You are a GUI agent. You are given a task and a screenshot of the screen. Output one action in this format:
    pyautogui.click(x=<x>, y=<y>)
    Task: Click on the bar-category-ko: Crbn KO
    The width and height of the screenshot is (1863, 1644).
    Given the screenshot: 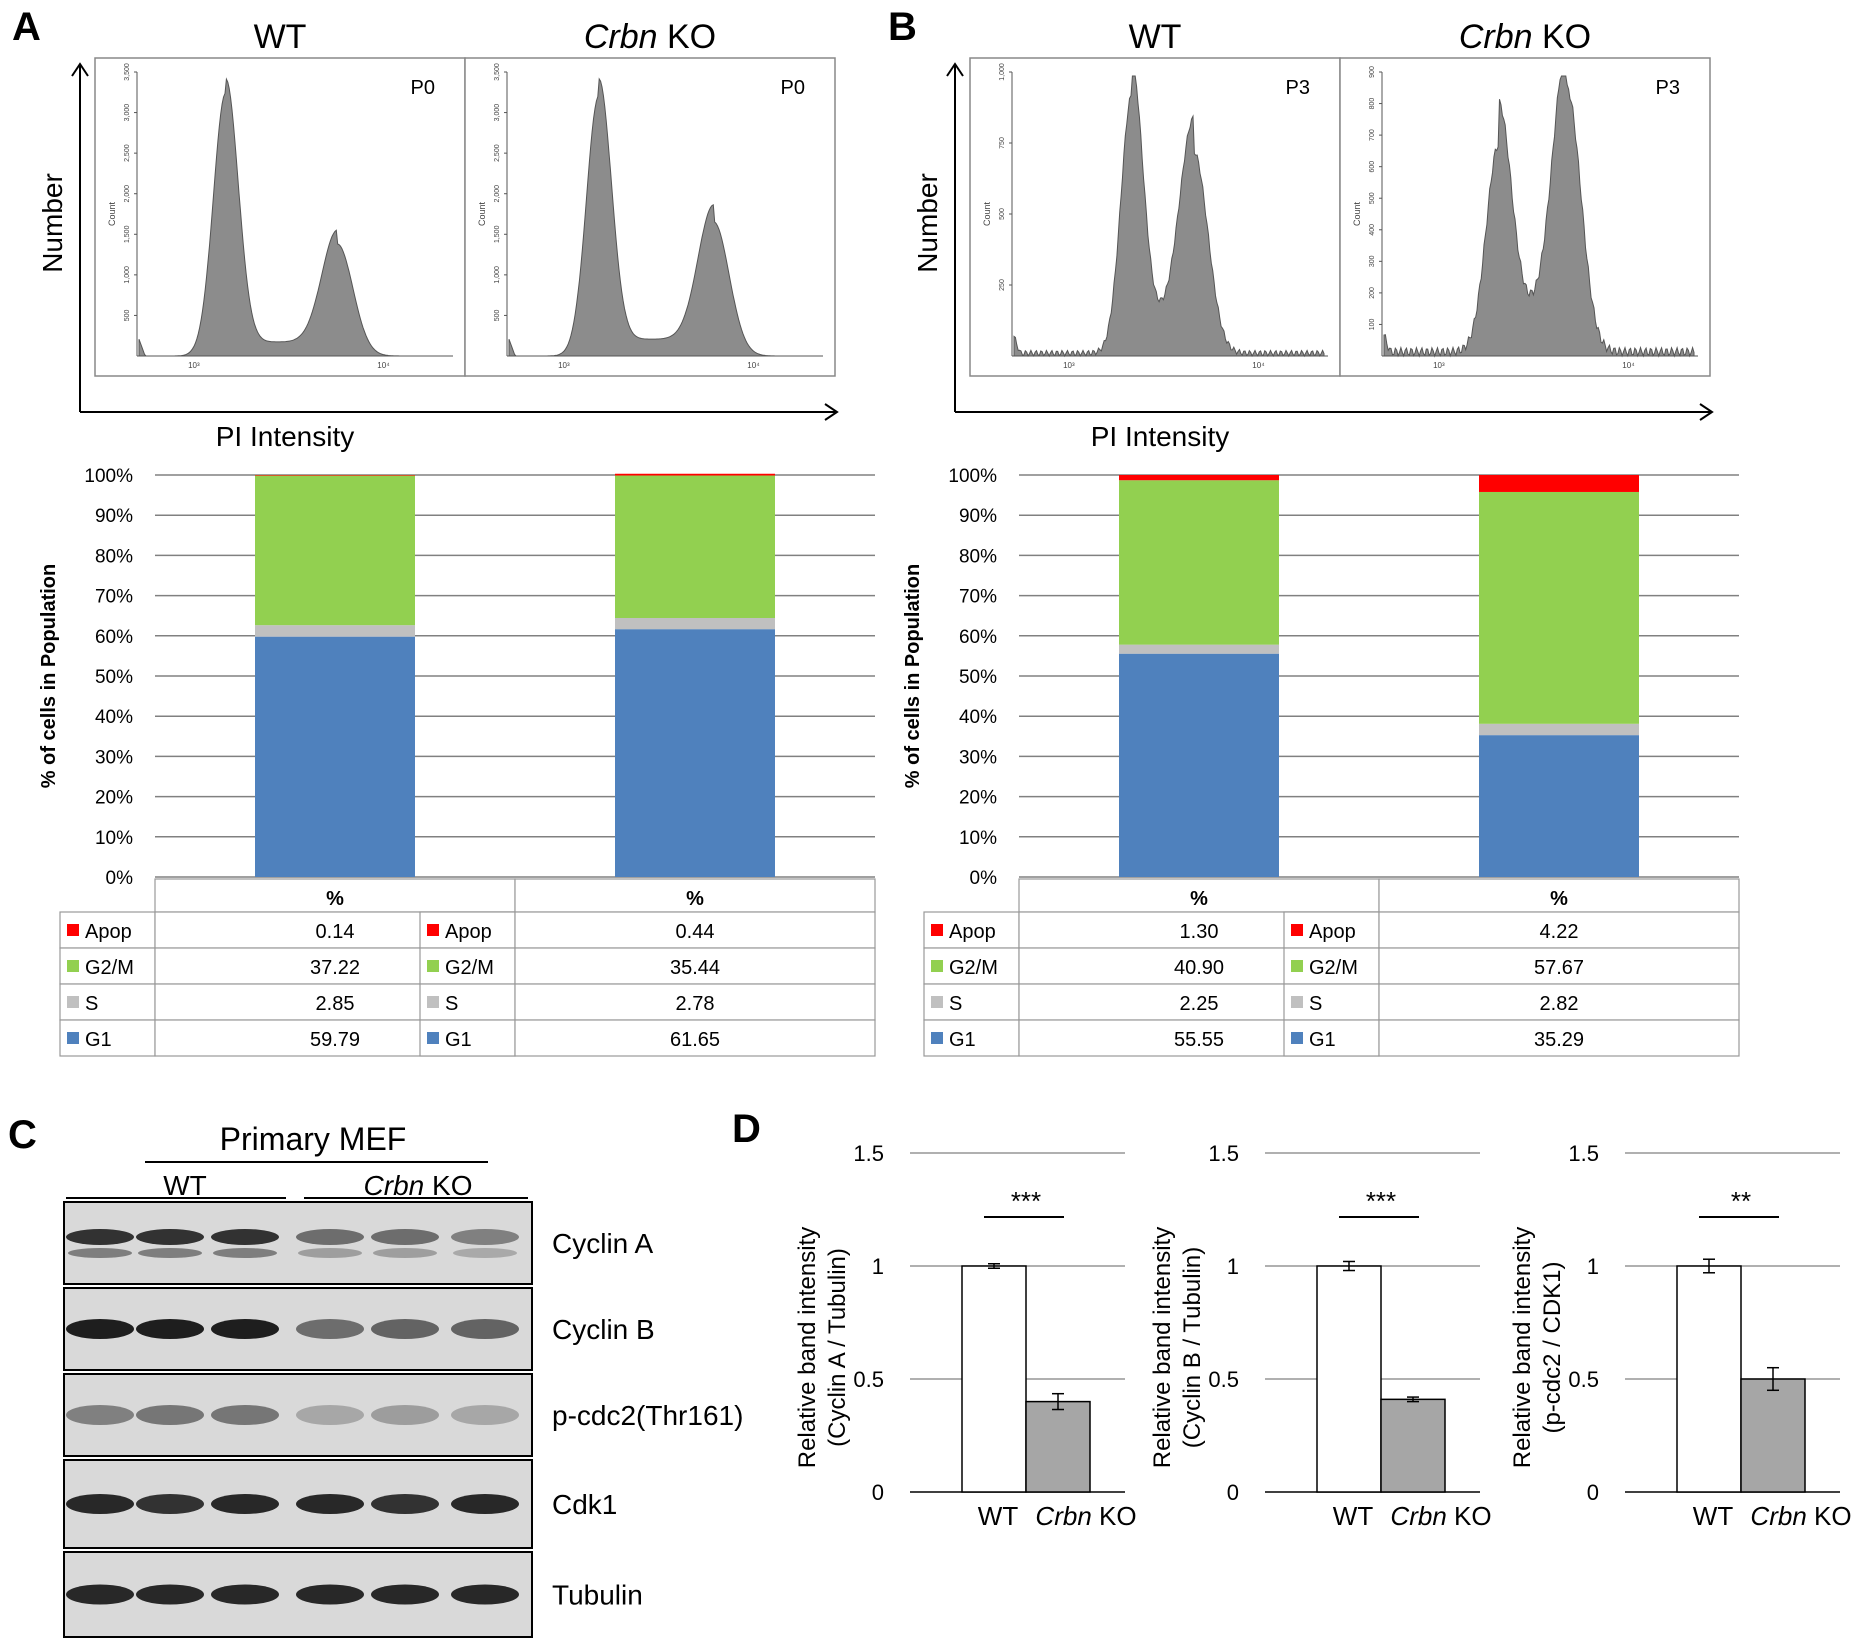 What is the action you would take?
    pyautogui.click(x=1085, y=1516)
    